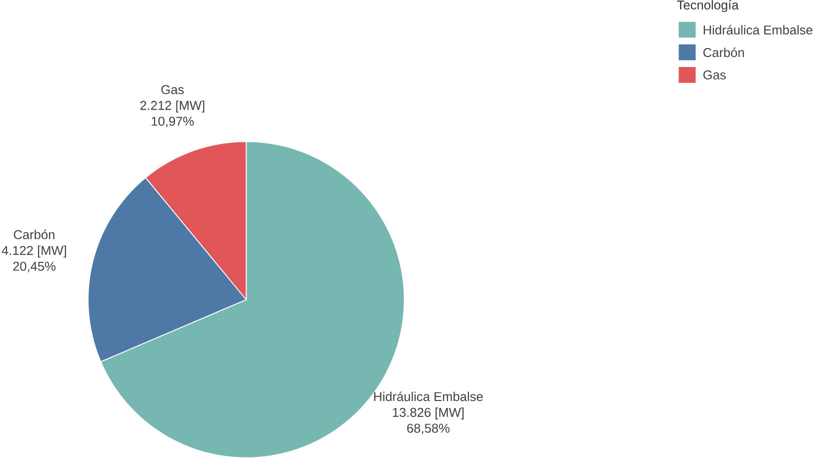 This screenshot has height=458, width=813. What do you see at coordinates (172, 89) in the screenshot?
I see `slice-label: Gas` at bounding box center [172, 89].